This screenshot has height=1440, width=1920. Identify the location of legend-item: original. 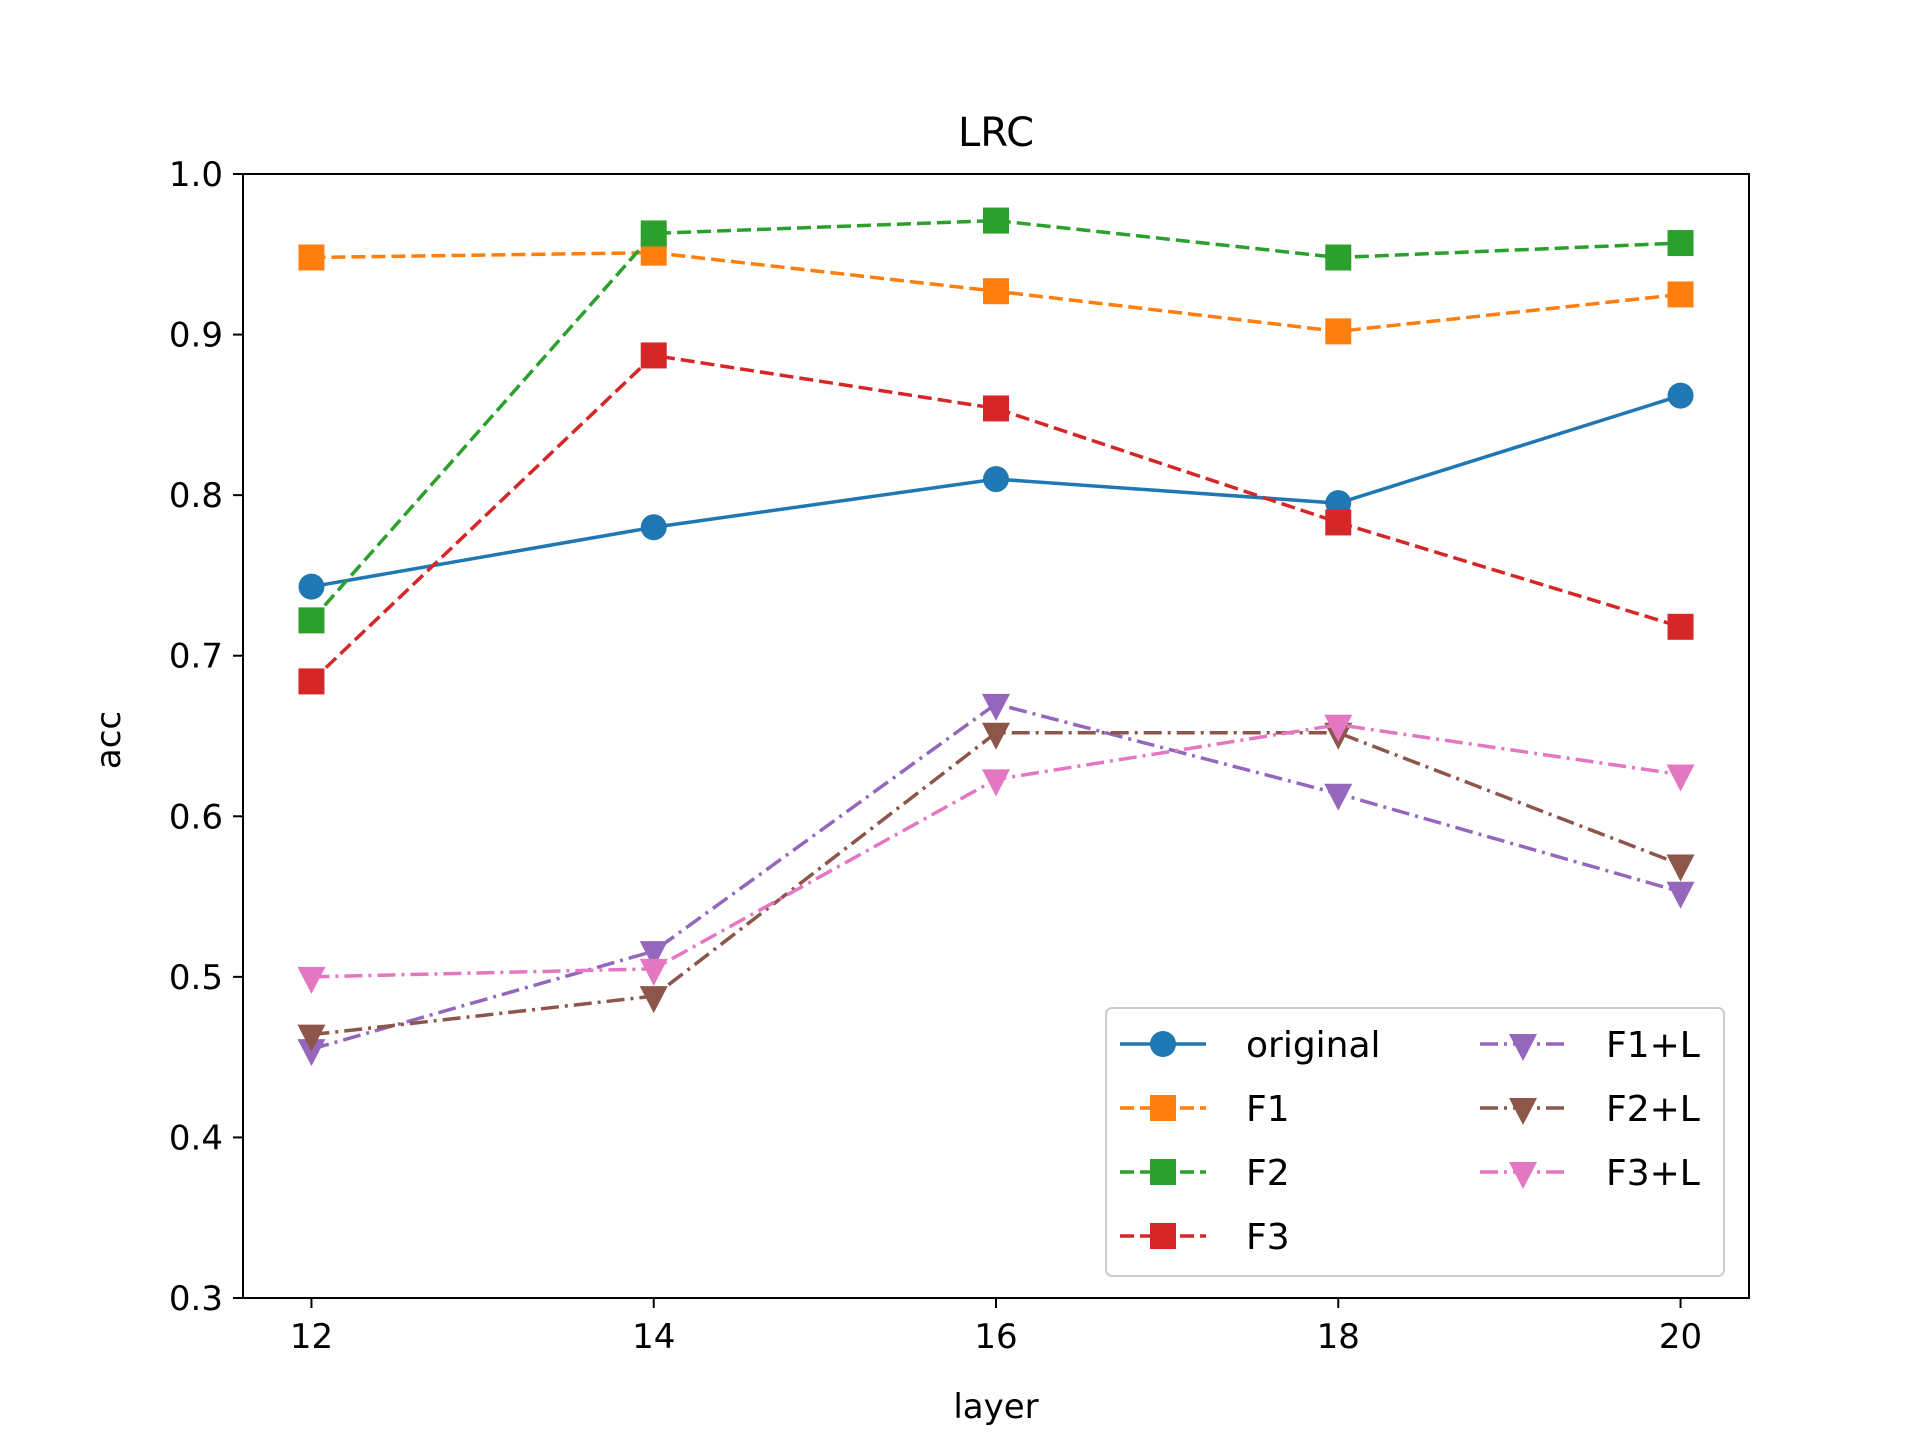
(1250, 1045).